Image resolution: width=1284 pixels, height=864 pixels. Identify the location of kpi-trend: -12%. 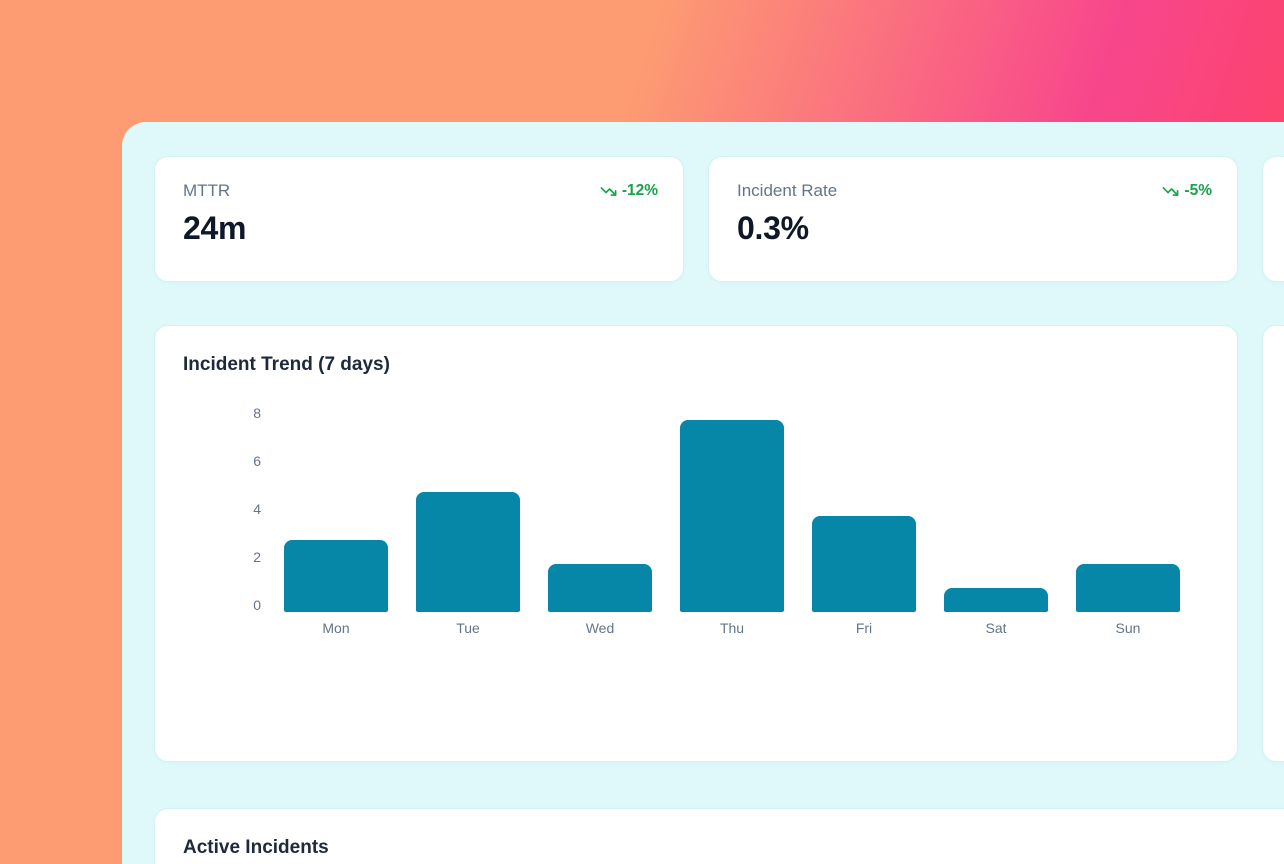
(629, 191).